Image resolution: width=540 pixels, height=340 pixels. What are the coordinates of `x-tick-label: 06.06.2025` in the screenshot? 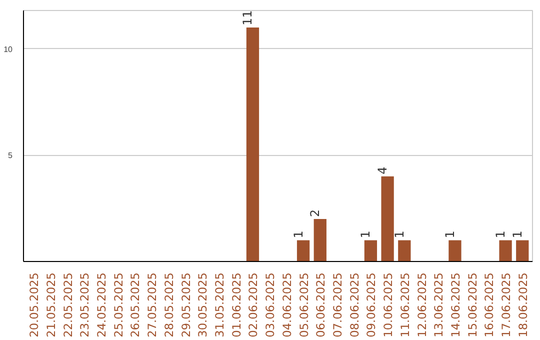 It's located at (321, 305).